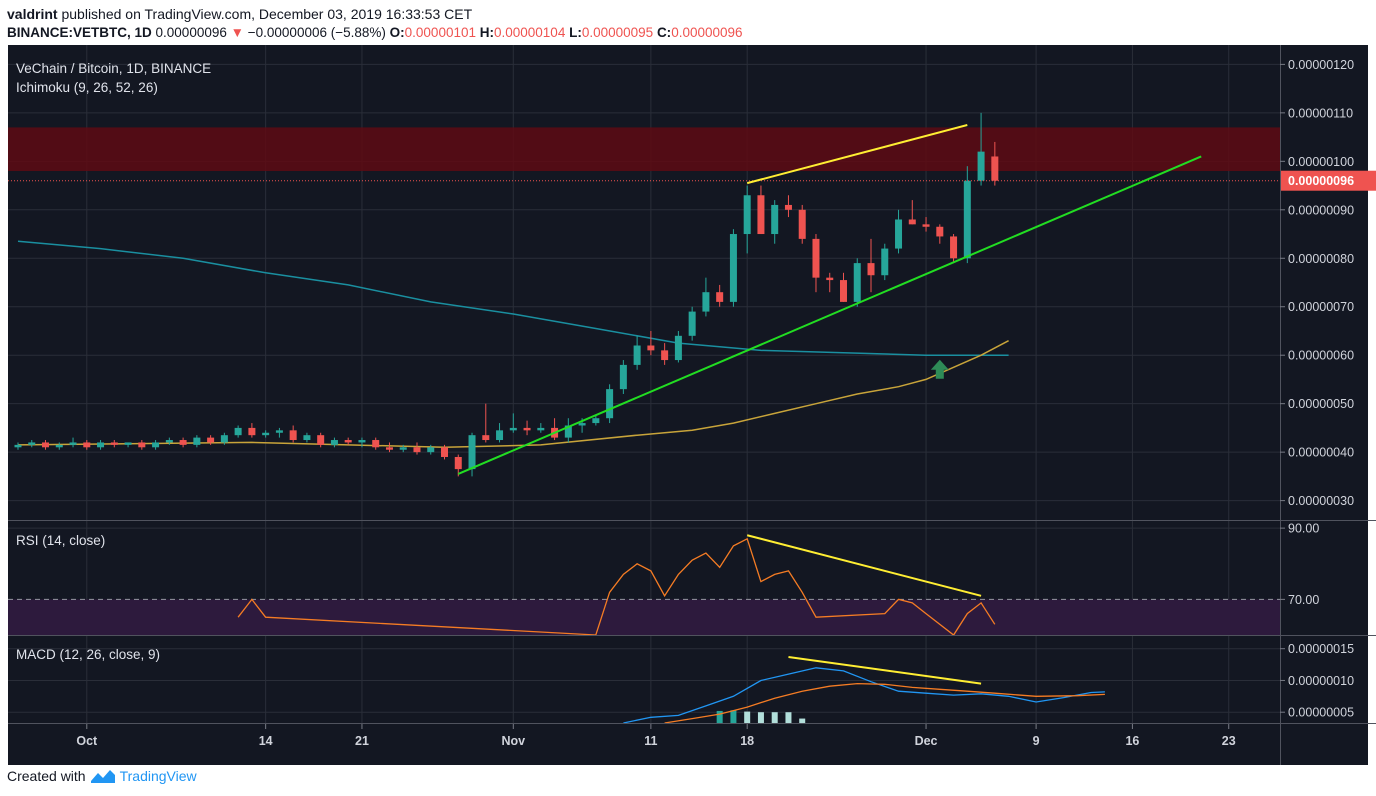 The height and width of the screenshot is (796, 1376). I want to click on signal-line, so click(884, 703).